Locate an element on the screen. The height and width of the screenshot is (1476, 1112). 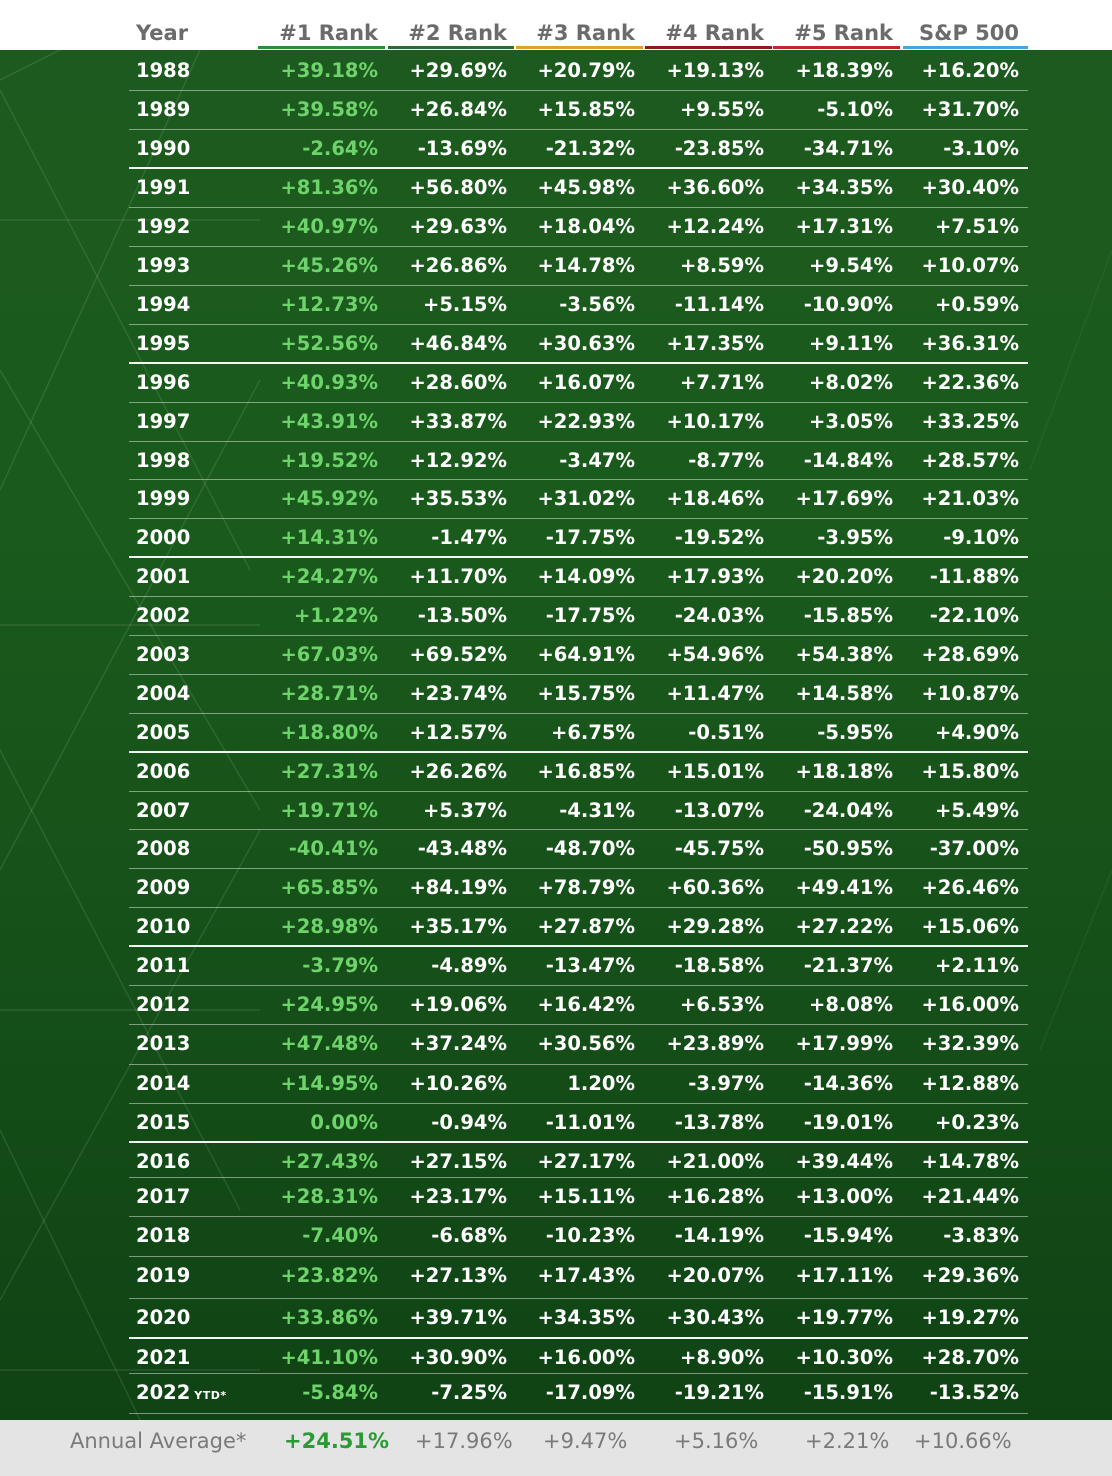
year-label: 2000 is located at coordinates (163, 537).